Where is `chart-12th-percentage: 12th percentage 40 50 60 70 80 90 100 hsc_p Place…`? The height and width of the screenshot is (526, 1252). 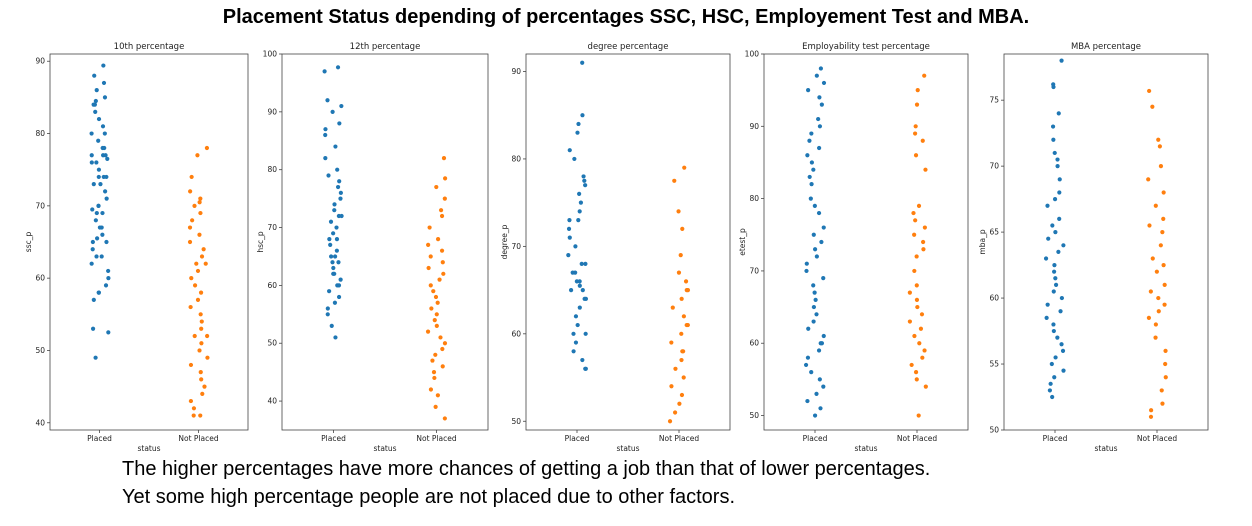 chart-12th-percentage: 12th percentage 40 50 60 70 80 90 100 hsc_p Place… is located at coordinates (372, 247).